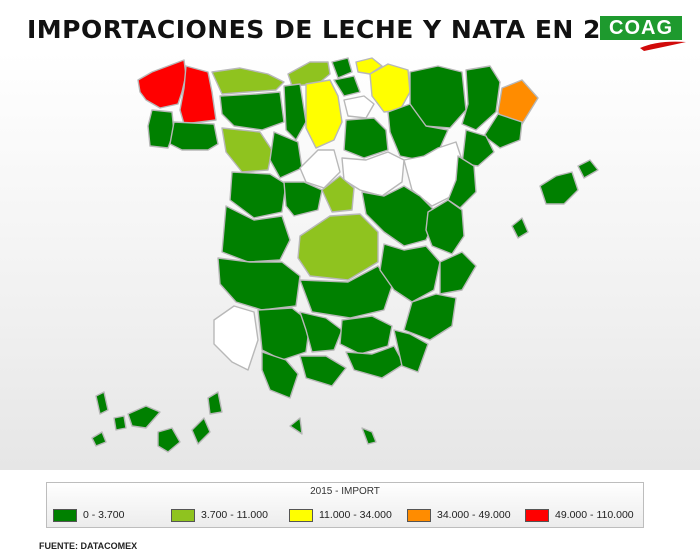 Image resolution: width=700 pixels, height=556 pixels. What do you see at coordinates (345, 491) in the screenshot?
I see `legend-title: 2015 - IMPORT` at bounding box center [345, 491].